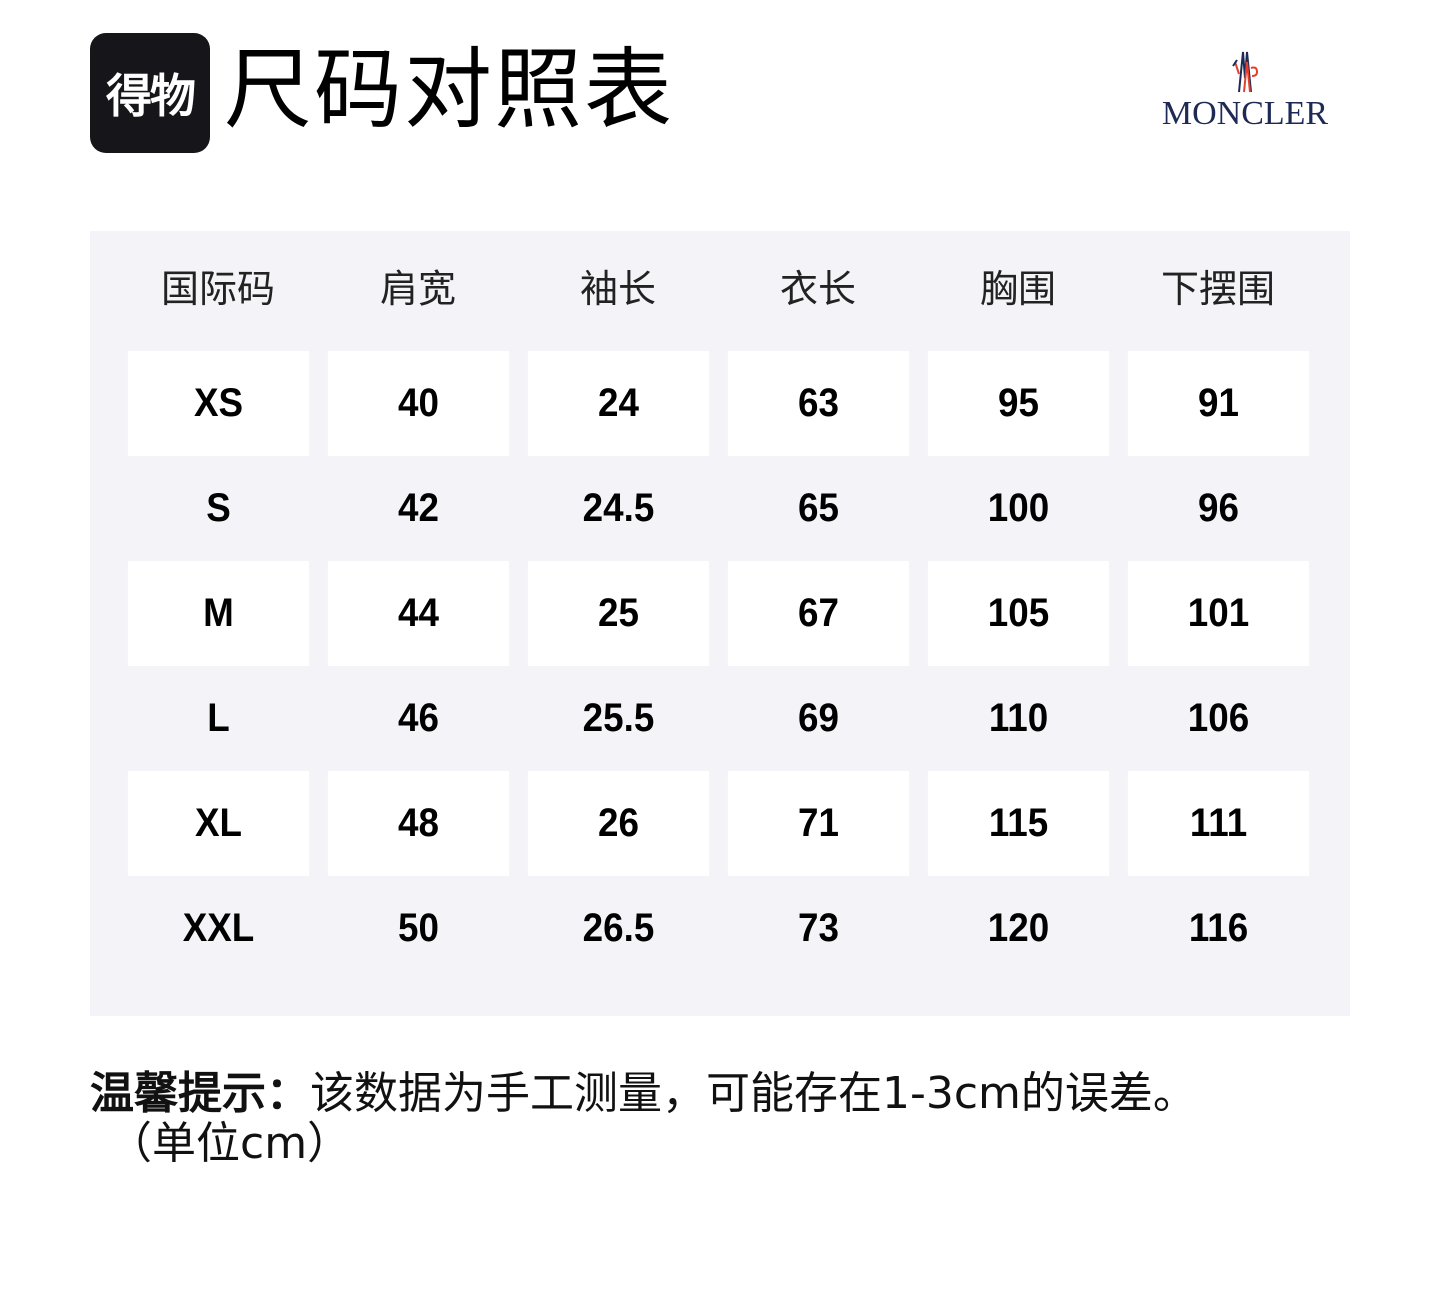 This screenshot has height=1302, width=1440. Describe the element at coordinates (618, 403) in the screenshot. I see `measurement-cell: 24` at that location.